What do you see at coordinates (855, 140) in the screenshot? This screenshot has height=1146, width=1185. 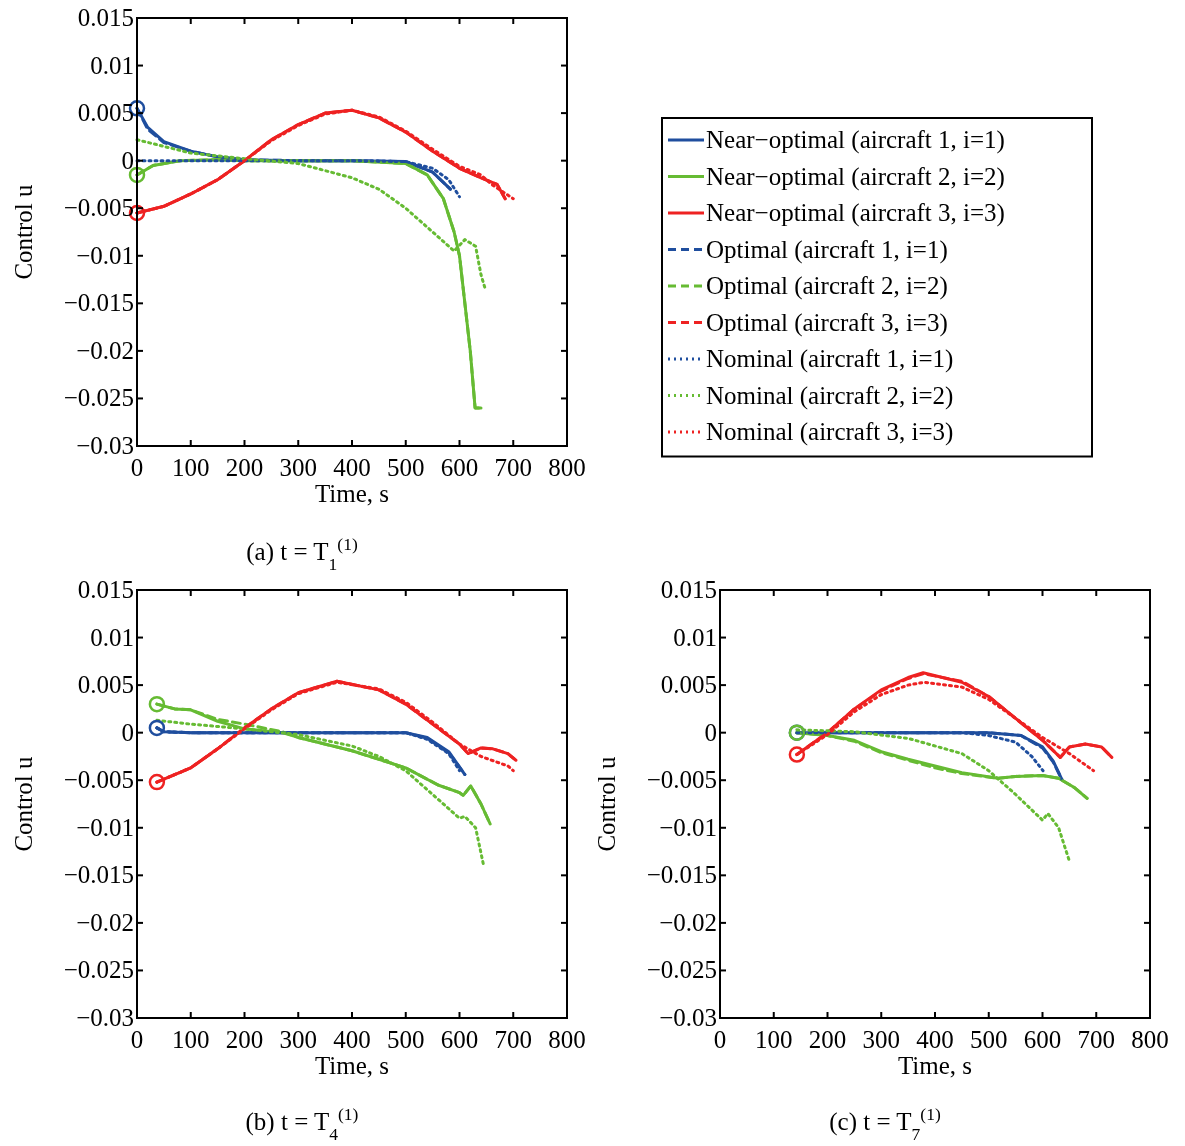 I see `legend-label: Near−optimal (aircraft 1, i=1)` at bounding box center [855, 140].